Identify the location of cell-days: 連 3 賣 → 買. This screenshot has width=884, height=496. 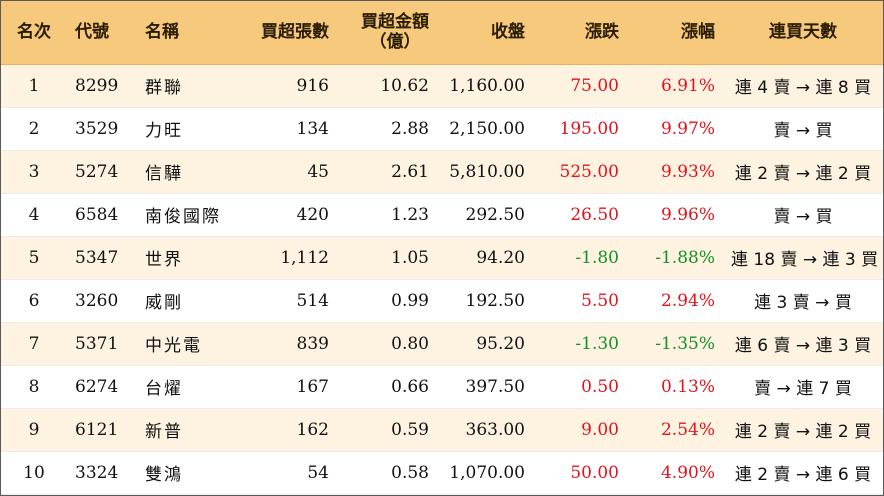
(803, 301).